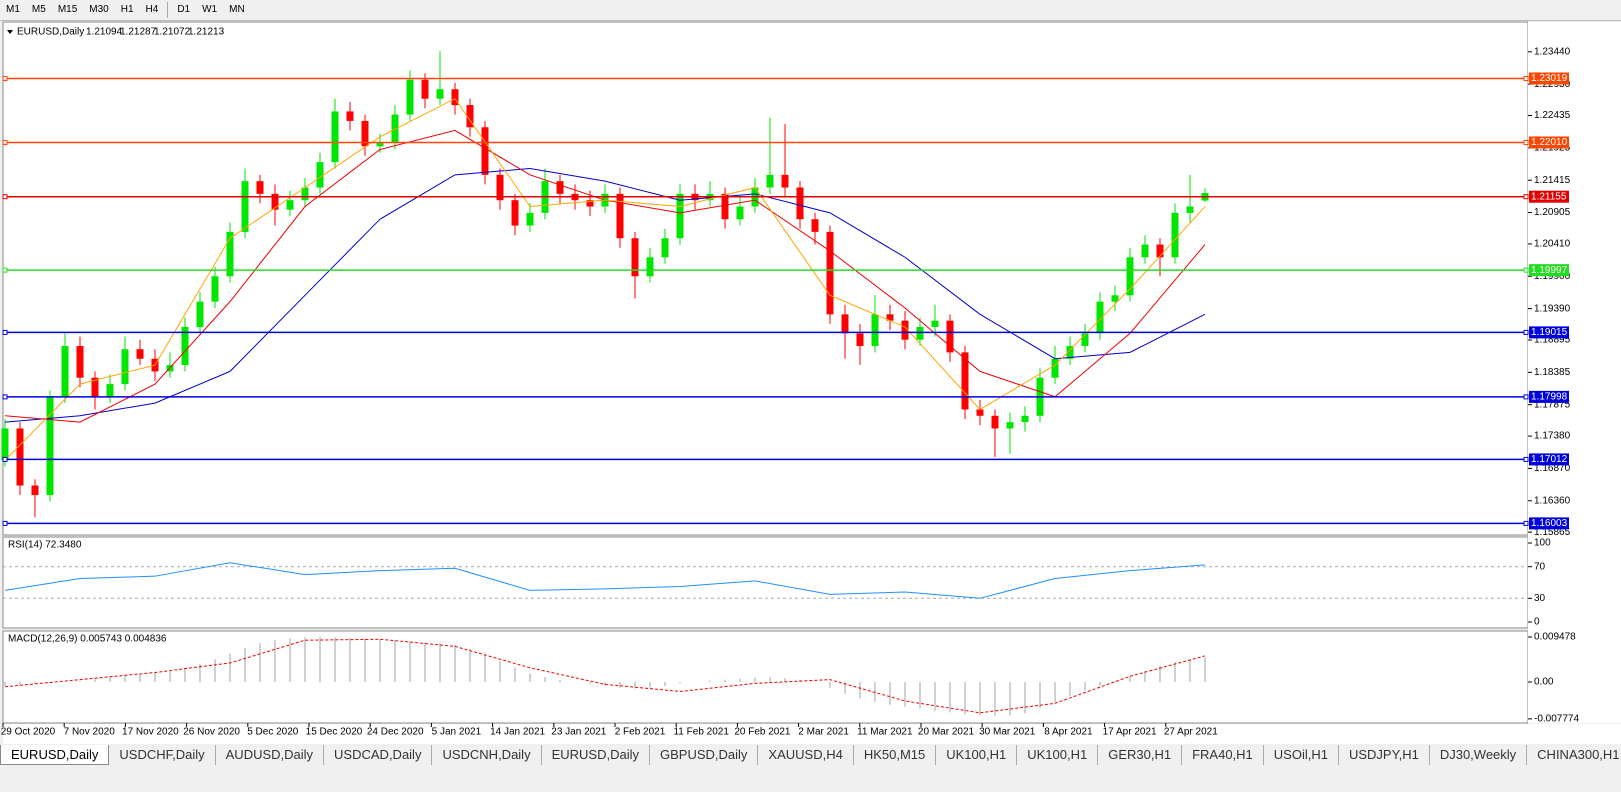 The height and width of the screenshot is (792, 1621). Describe the element at coordinates (138, 32) in the screenshot. I see `ohlc-value: 1.21287` at that location.